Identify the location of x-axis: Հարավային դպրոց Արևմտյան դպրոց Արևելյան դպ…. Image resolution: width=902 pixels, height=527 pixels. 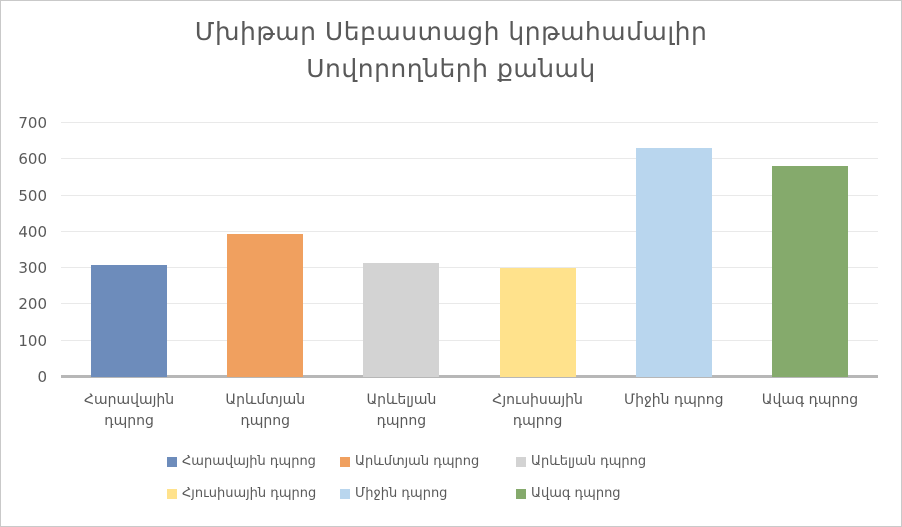
(469, 411).